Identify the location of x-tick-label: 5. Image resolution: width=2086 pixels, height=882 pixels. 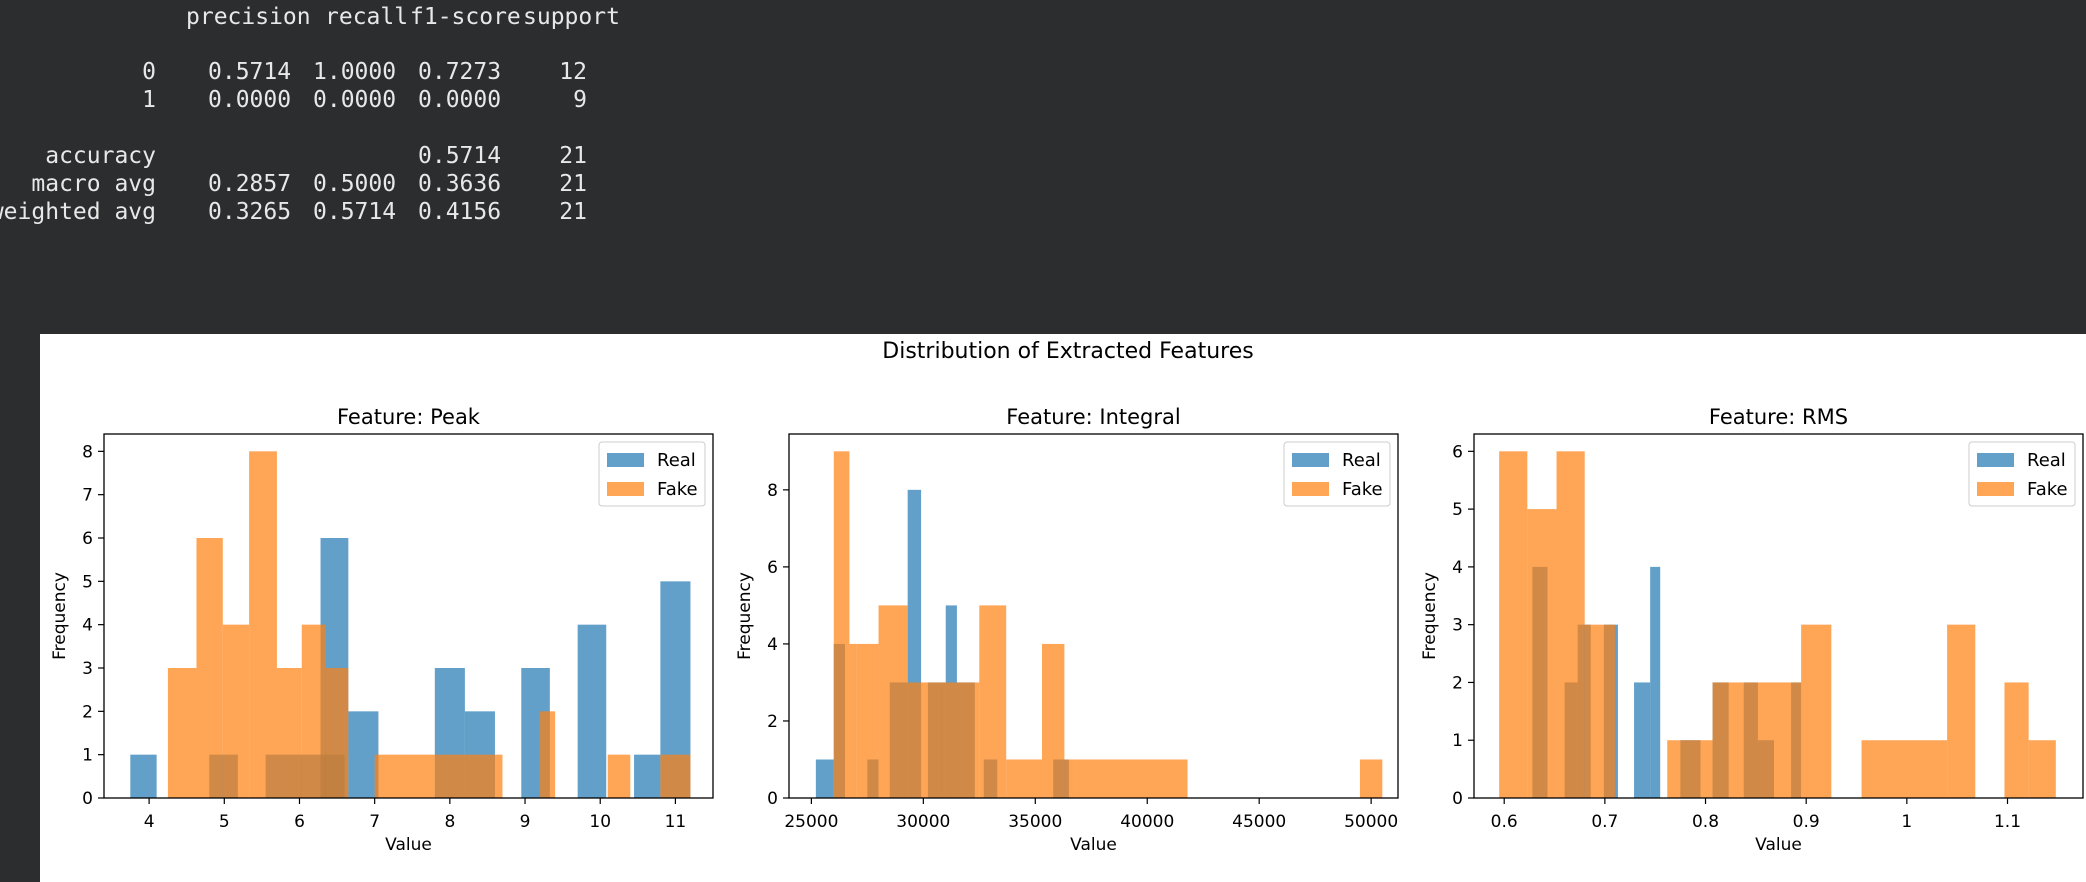
(224, 822).